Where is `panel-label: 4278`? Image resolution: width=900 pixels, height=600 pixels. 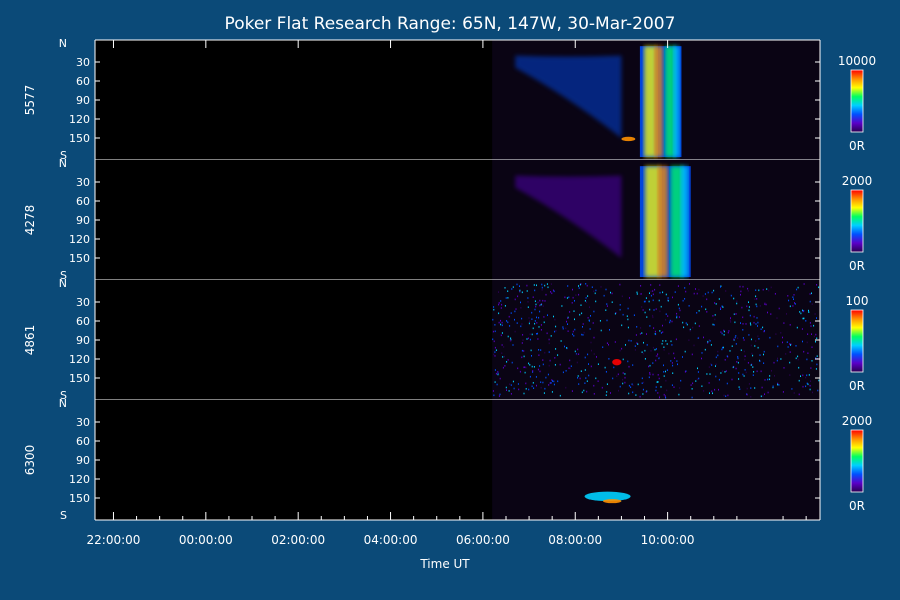 panel-label: 4278 is located at coordinates (30, 220).